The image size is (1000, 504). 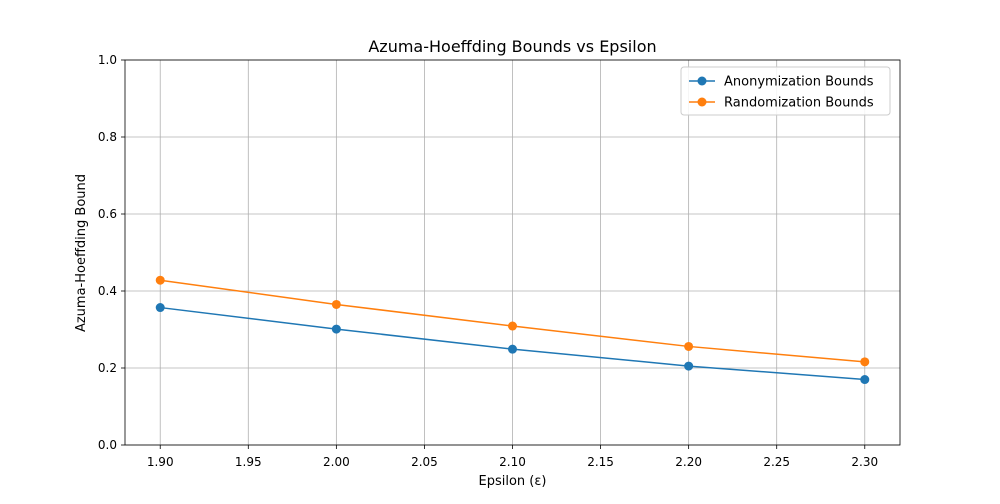 What do you see at coordinates (600, 462) in the screenshot?
I see `x-tick-label: 2.15` at bounding box center [600, 462].